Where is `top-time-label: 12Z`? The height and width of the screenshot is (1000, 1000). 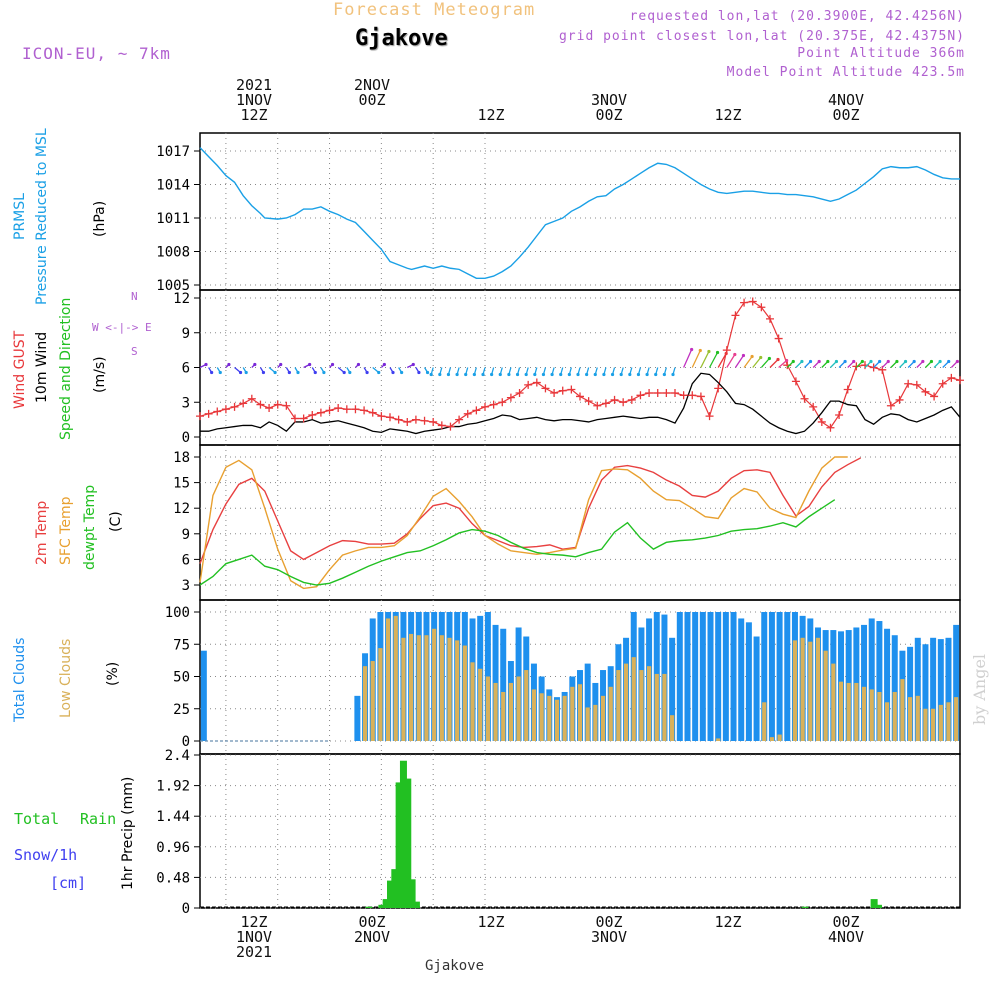
top-time-label: 12Z is located at coordinates (728, 115).